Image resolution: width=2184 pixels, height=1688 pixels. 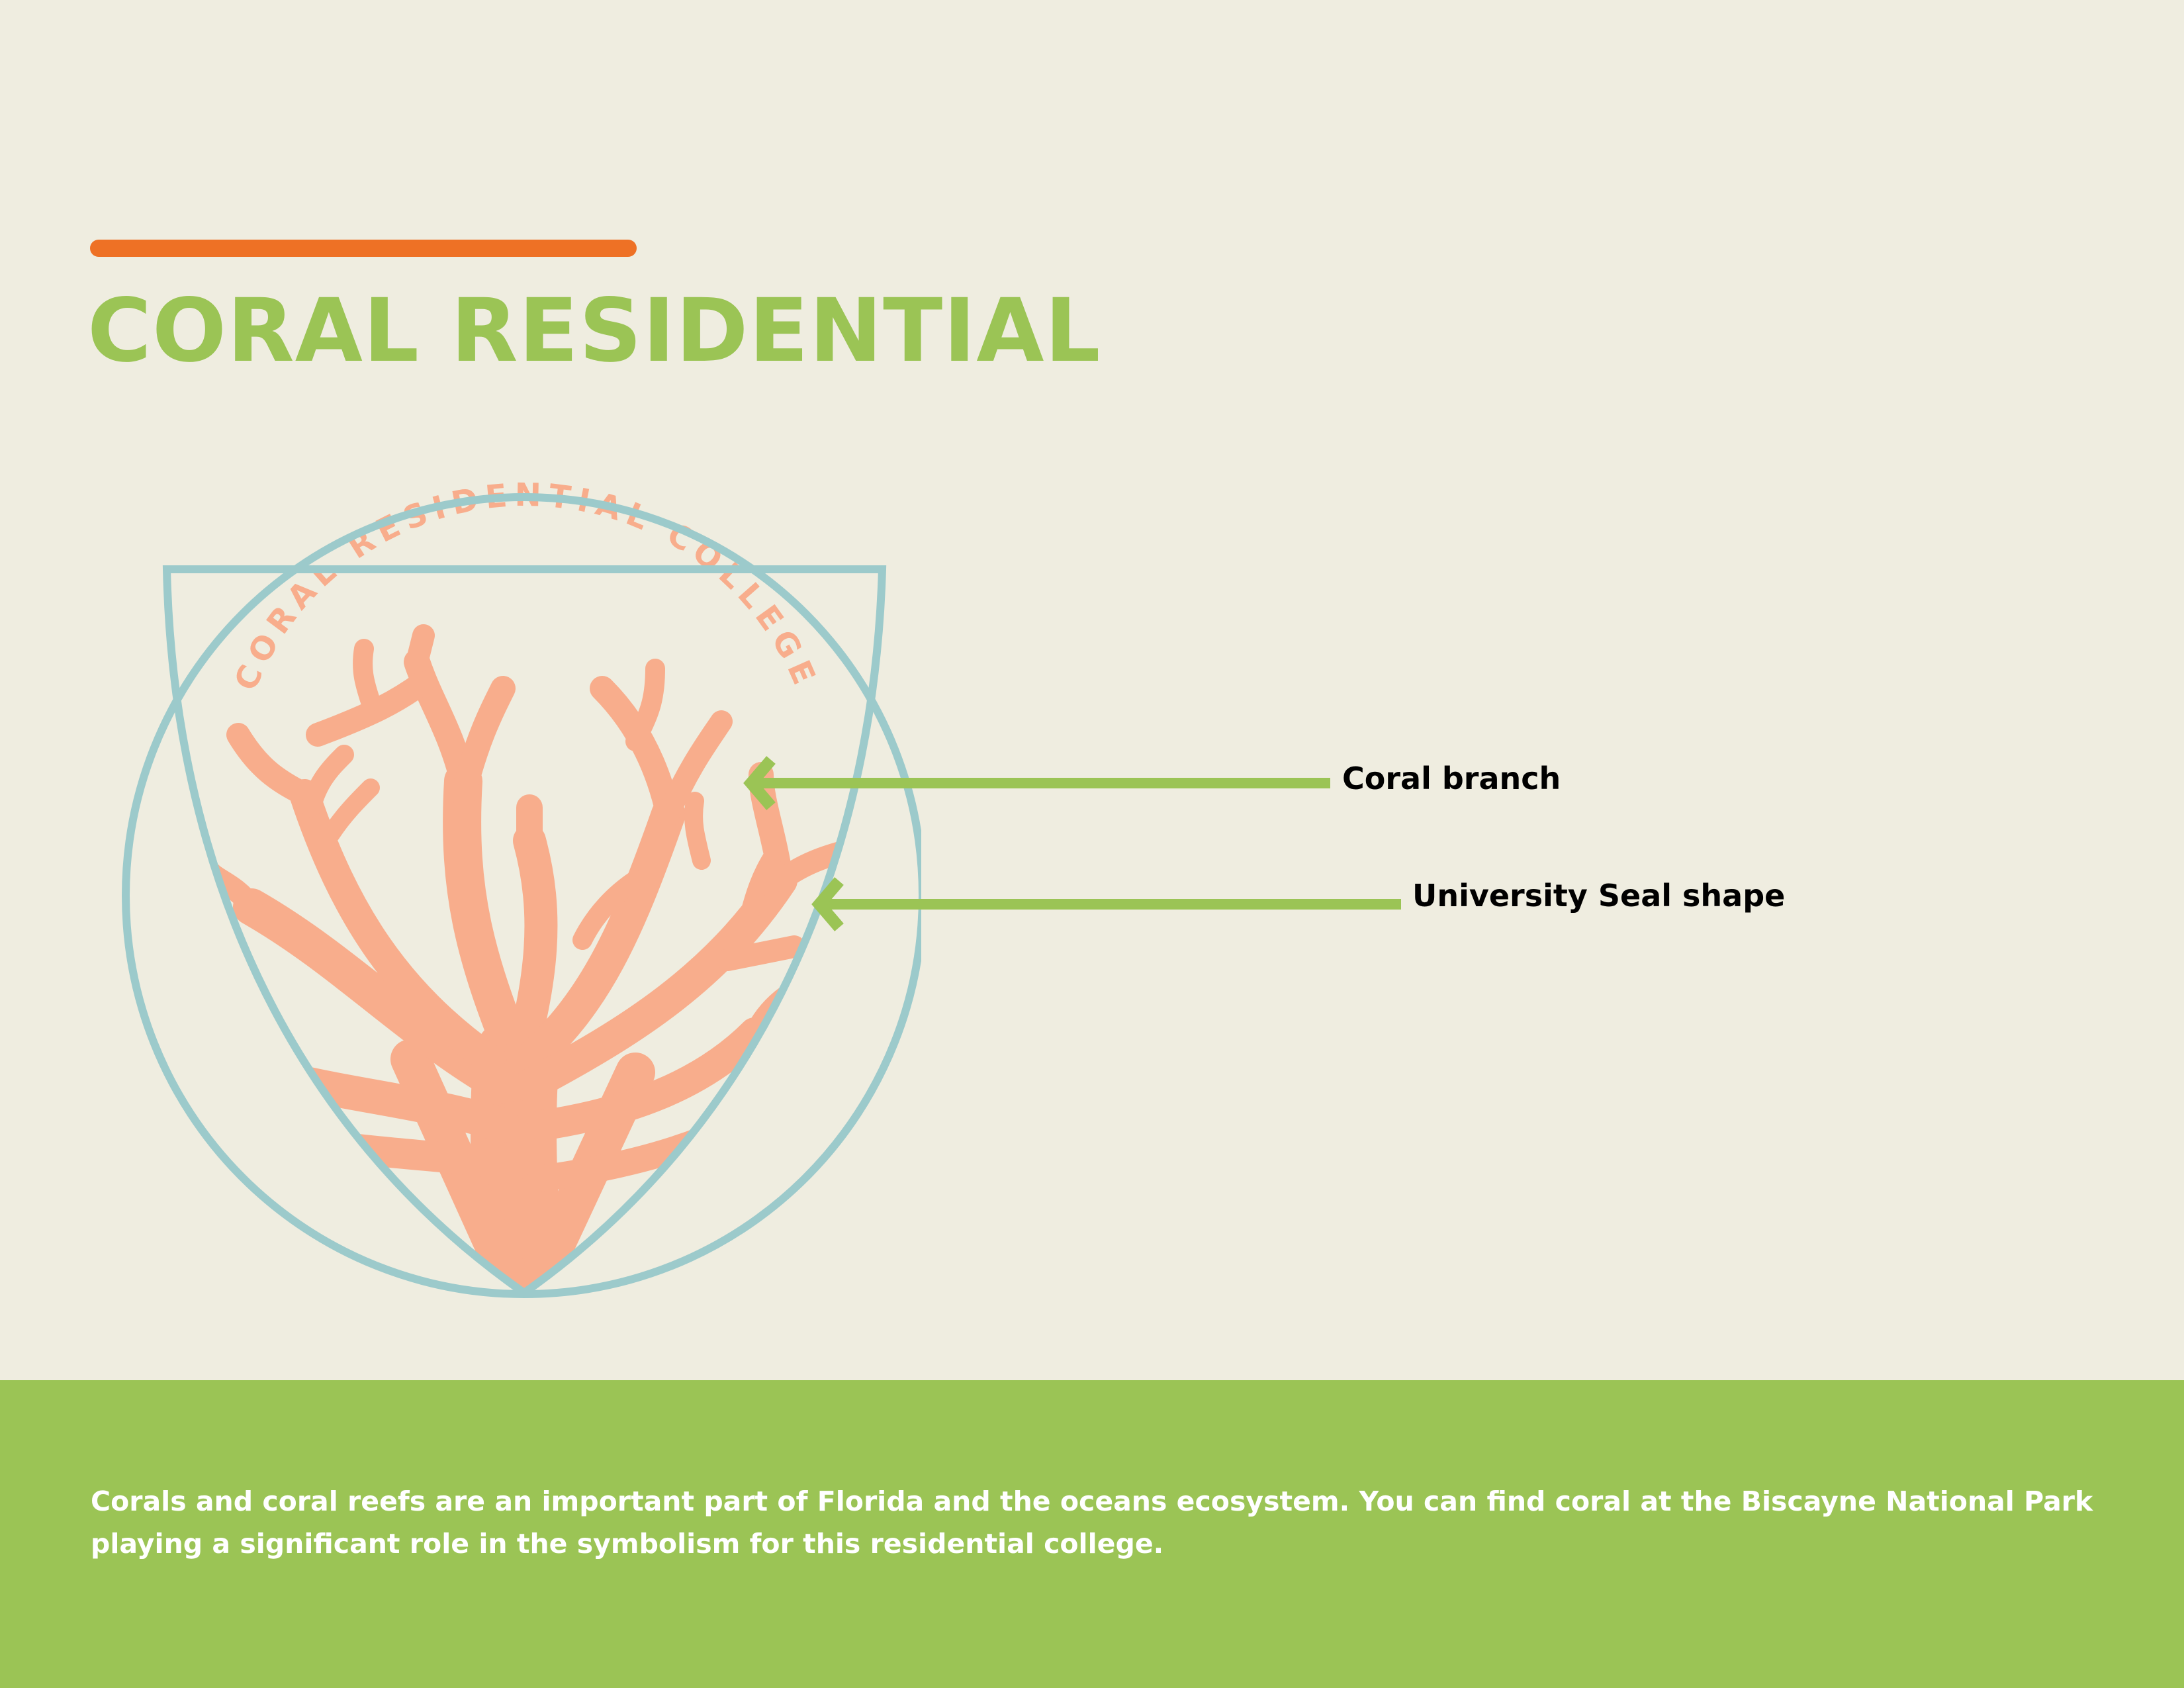 What do you see at coordinates (1106, 904) in the screenshot?
I see `seal-shape-arrow-icon` at bounding box center [1106, 904].